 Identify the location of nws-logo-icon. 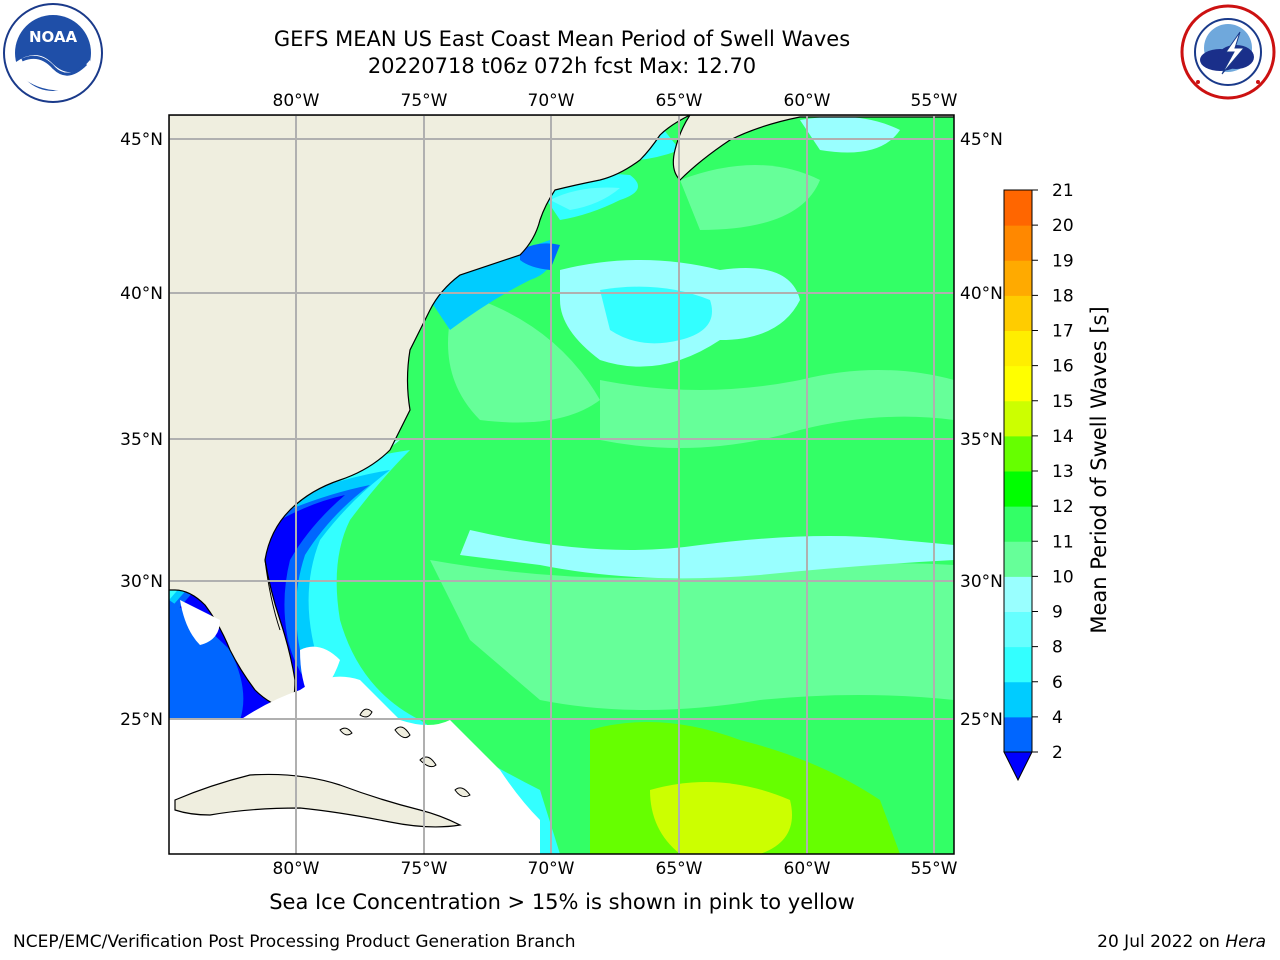
(1228, 52).